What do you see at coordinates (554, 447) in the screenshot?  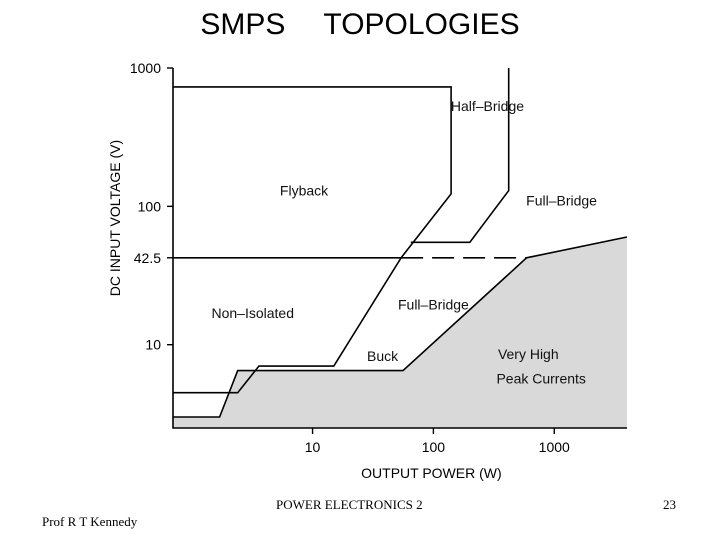 I see `x-tick-label: 1000` at bounding box center [554, 447].